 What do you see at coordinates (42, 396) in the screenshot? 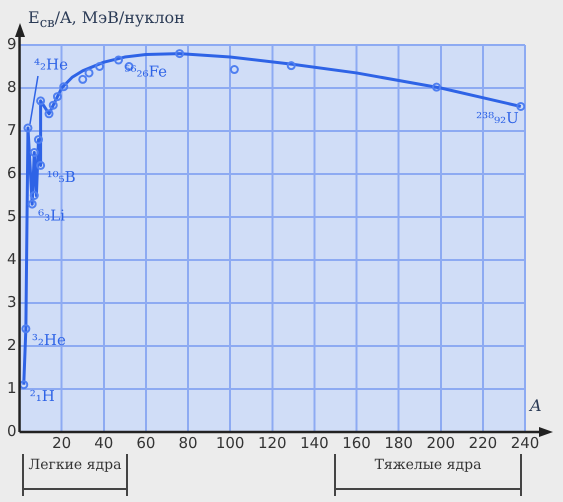
I see `annotation: ²₁H` at bounding box center [42, 396].